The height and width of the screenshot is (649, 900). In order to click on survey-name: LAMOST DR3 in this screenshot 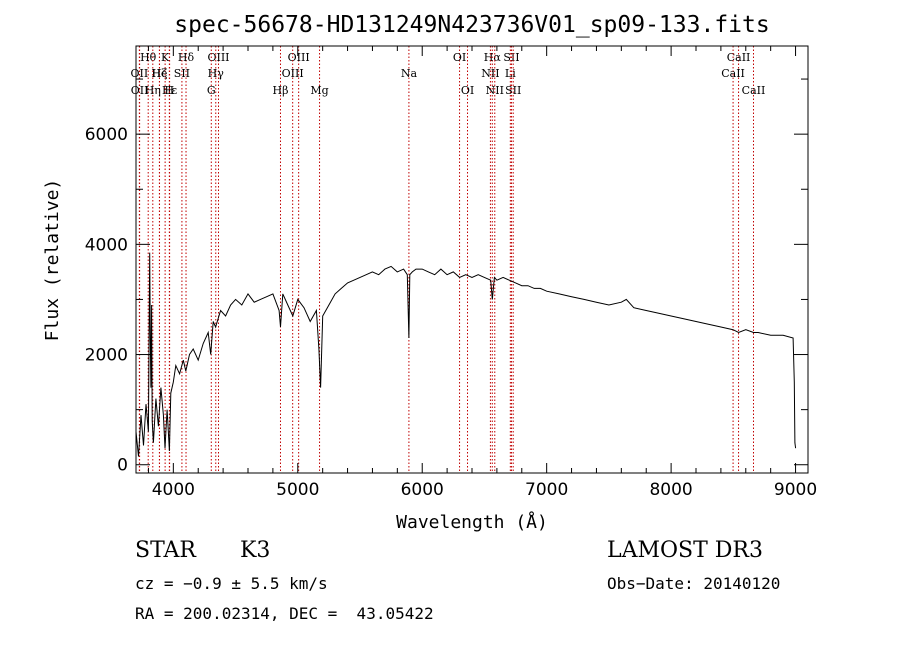, I will do `click(685, 550)`.